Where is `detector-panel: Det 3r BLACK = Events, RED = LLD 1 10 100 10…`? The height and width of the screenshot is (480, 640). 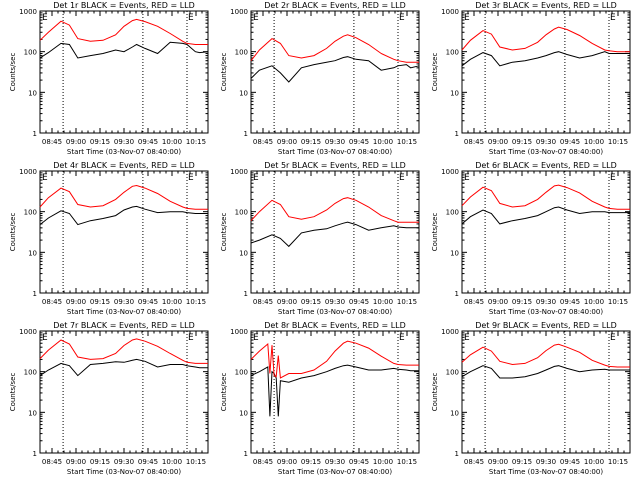 detector-panel: Det 3r BLACK = Events, RED = LLD 1 10 100 10… is located at coordinates (531, 78).